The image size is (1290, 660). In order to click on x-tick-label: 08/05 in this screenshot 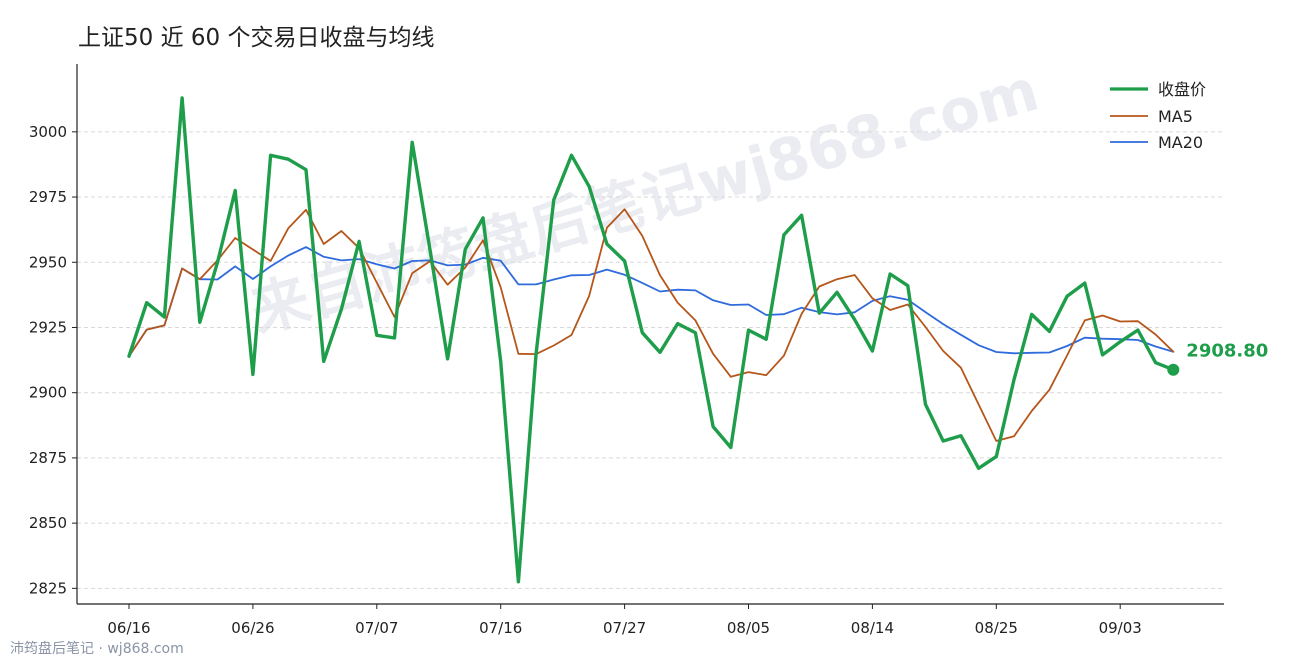, I will do `click(748, 628)`.